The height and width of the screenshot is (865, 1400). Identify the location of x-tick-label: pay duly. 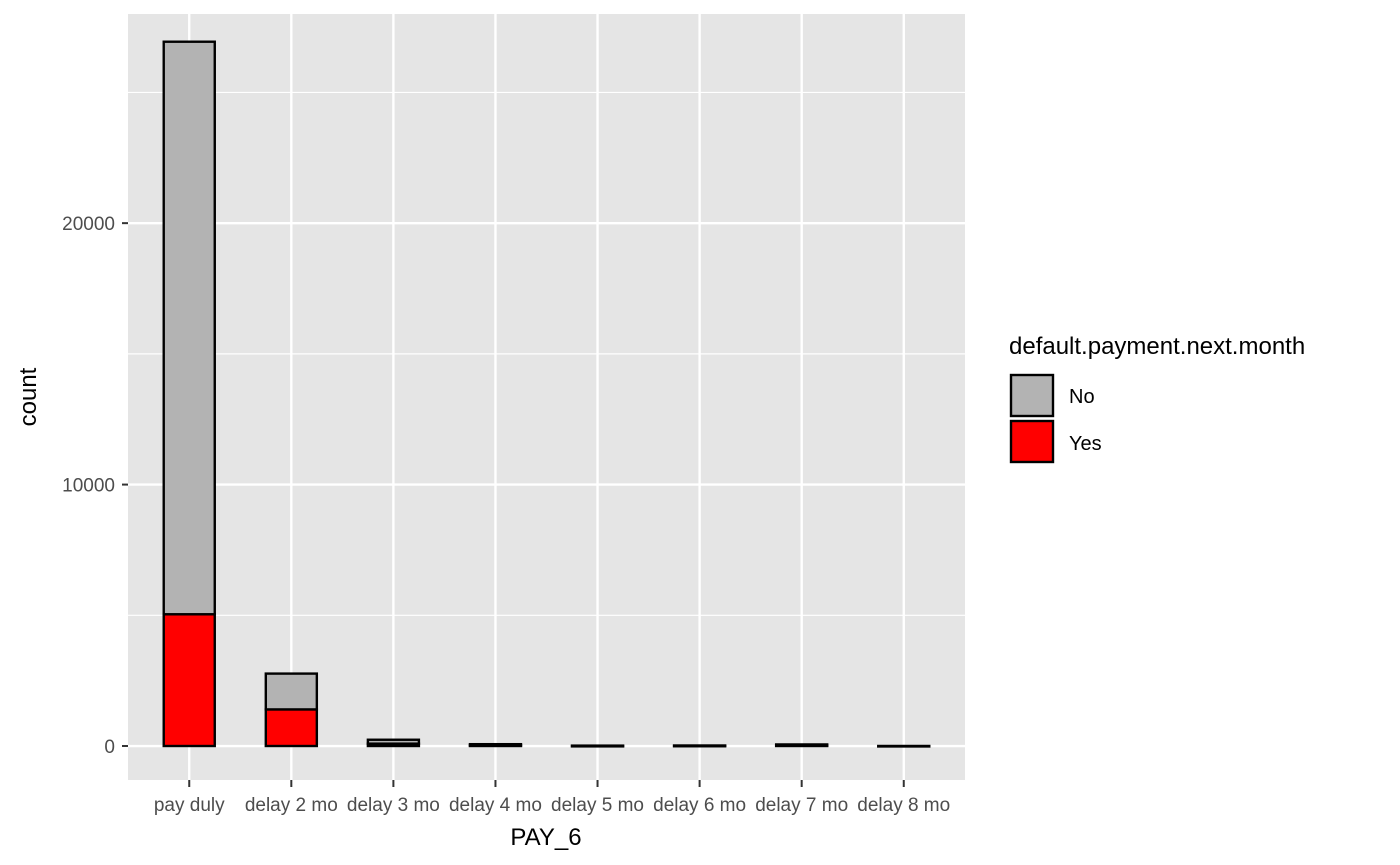
(189, 805).